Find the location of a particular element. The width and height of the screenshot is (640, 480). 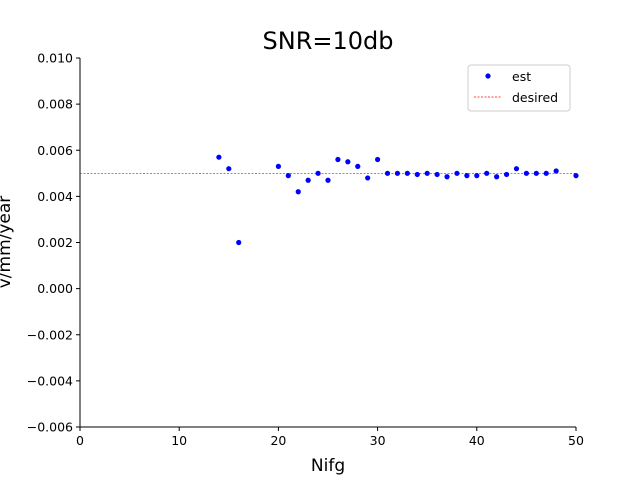

legend: est desired is located at coordinates (519, 88).